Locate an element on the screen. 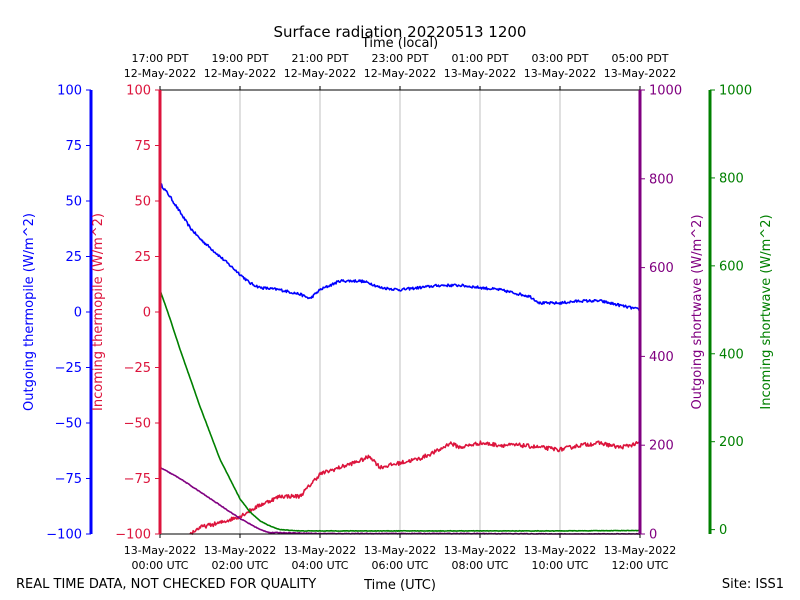 The width and height of the screenshot is (800, 600). outgoing-thermopile-tick-label: −25 is located at coordinates (68, 368).